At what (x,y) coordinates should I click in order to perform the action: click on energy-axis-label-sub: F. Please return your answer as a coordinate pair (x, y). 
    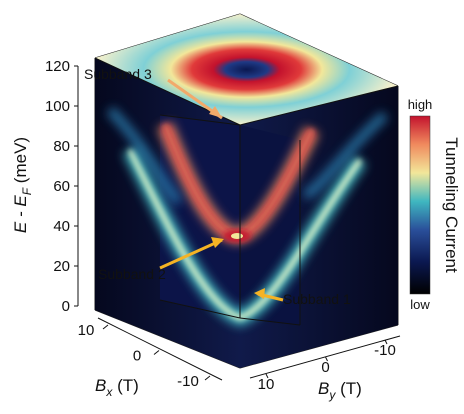
    Looking at the image, I should click on (27, 191).